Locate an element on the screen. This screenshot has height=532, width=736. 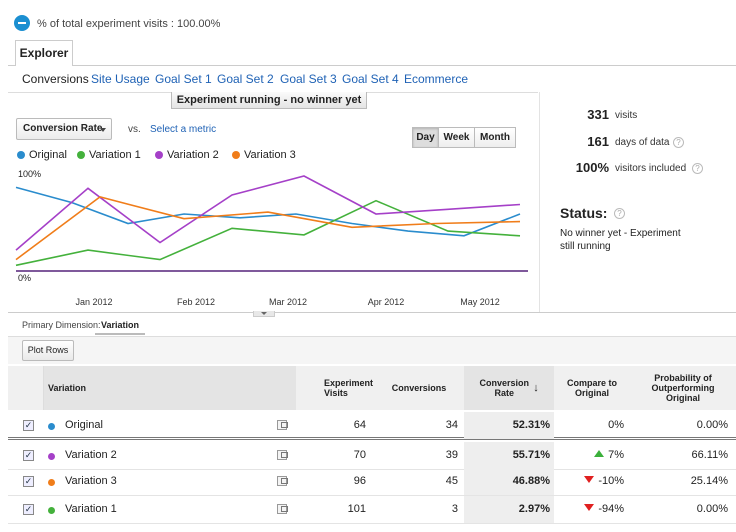
legend-item-variation-3: Variation 3 is located at coordinates (264, 155).